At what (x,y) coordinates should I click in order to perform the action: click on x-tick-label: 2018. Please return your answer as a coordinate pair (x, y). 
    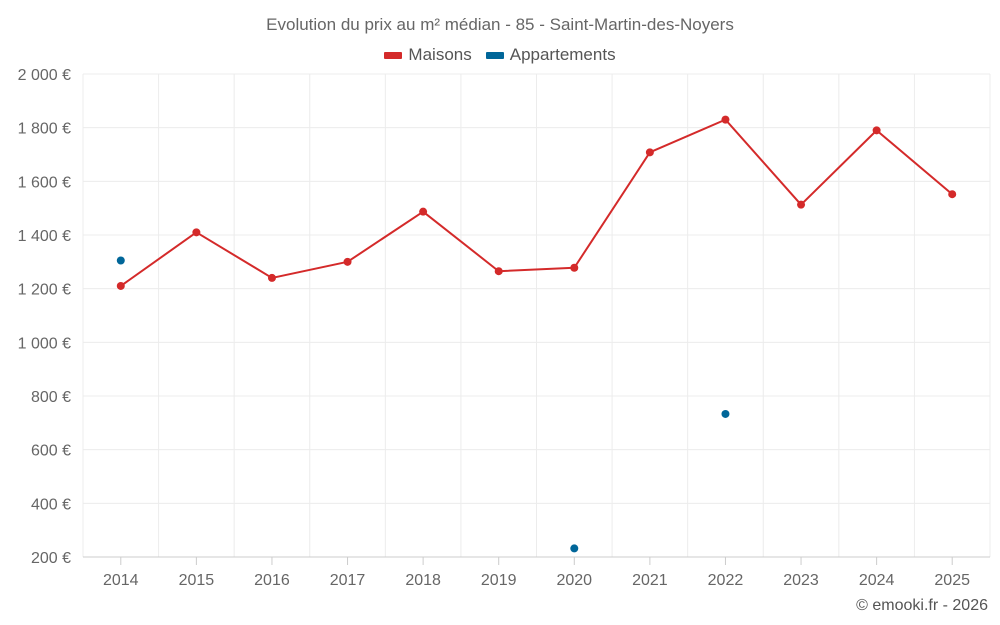
    Looking at the image, I should click on (423, 580).